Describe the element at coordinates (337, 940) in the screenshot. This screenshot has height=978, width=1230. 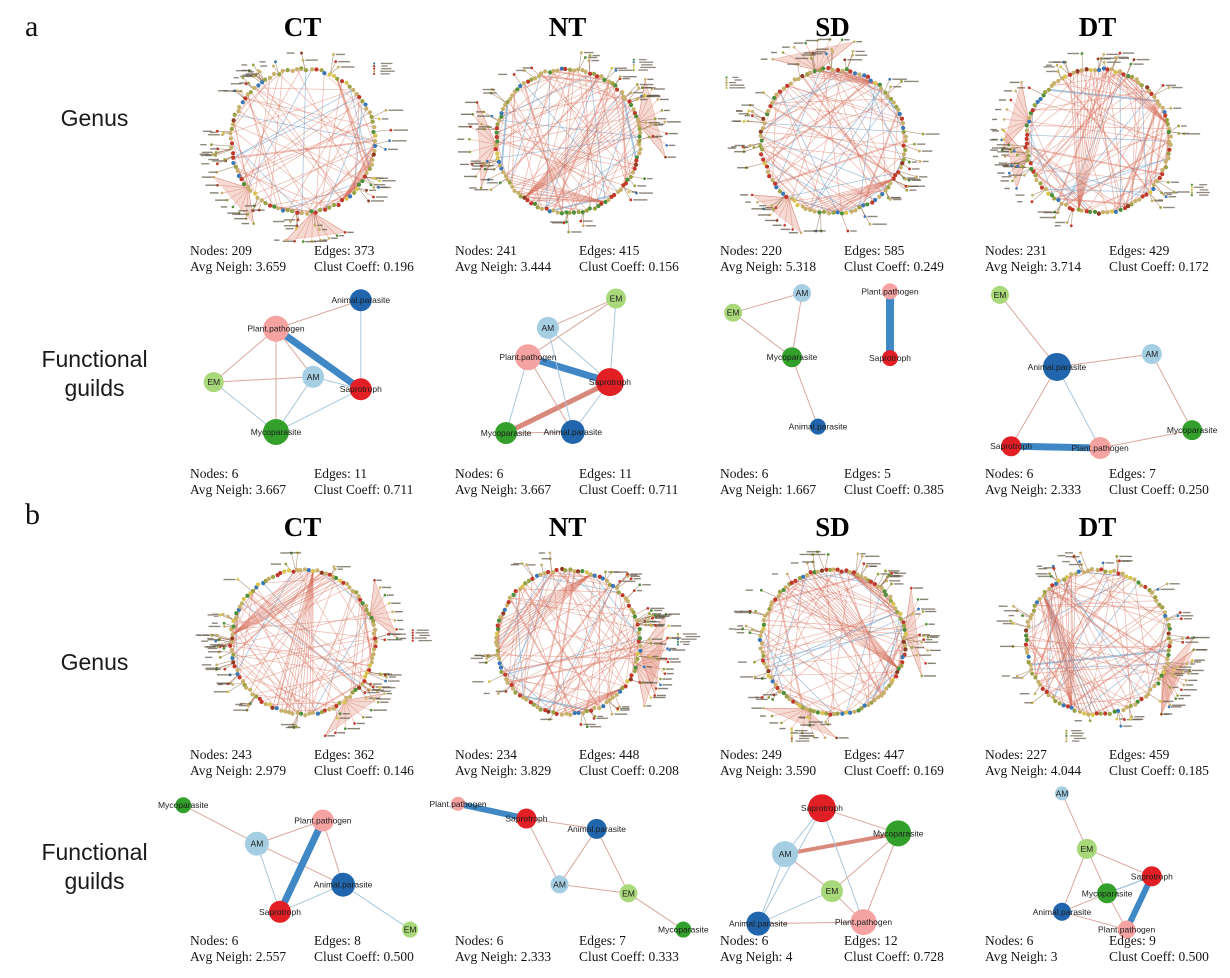
I see `stat-edges: Edges: 8` at that location.